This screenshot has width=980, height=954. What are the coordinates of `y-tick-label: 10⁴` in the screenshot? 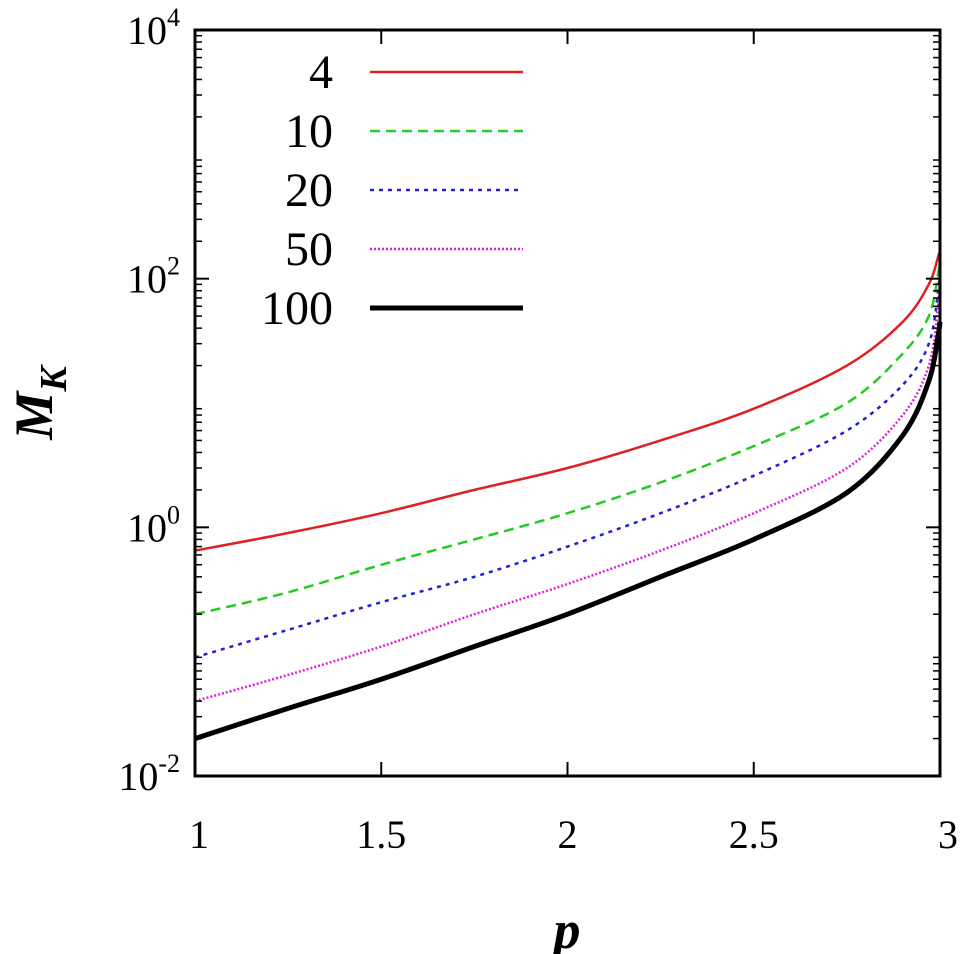 It's located at (153, 28).